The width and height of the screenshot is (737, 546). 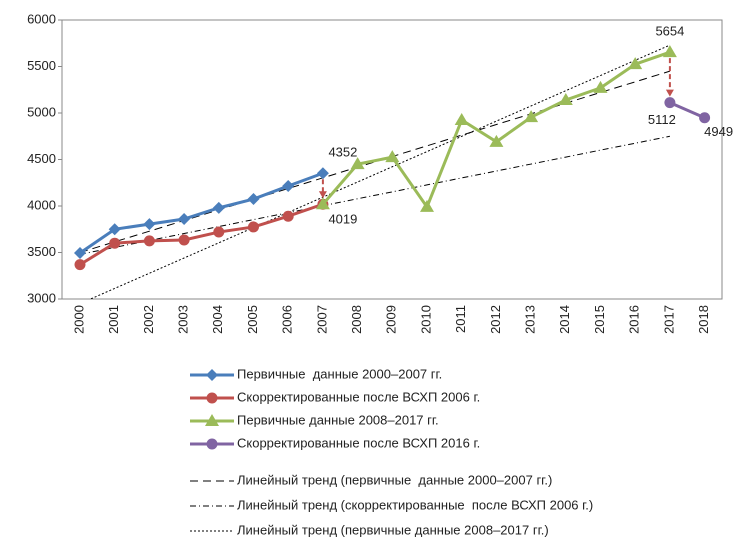 I want to click on data-label: 5112, so click(x=662, y=119).